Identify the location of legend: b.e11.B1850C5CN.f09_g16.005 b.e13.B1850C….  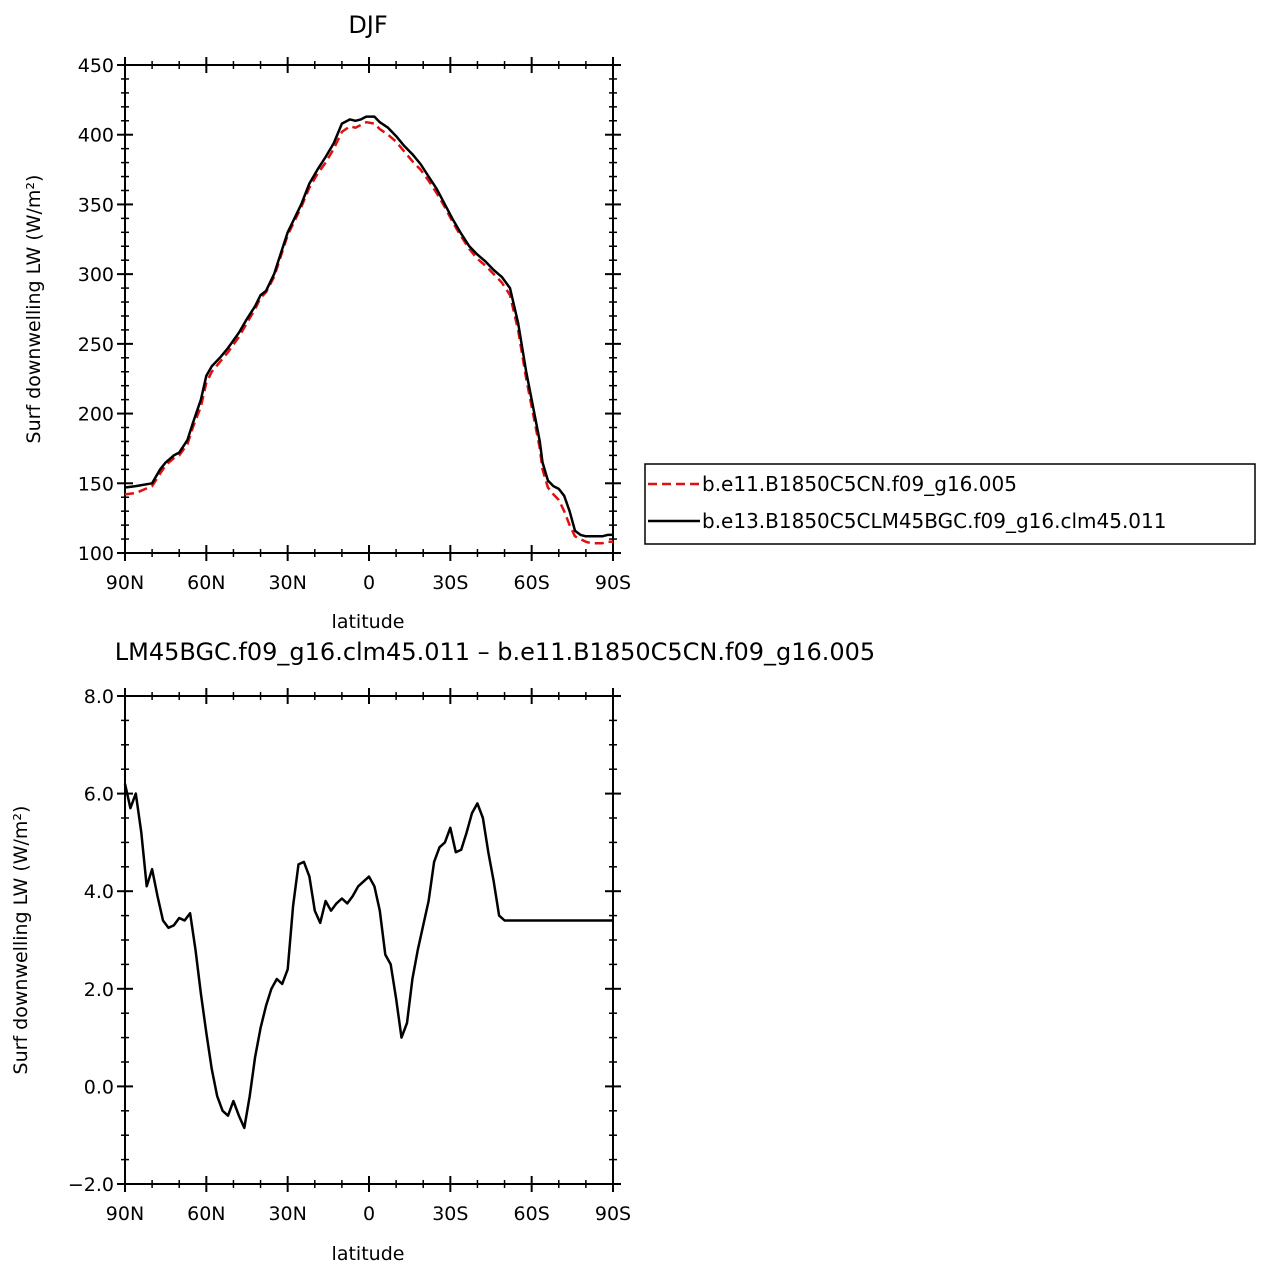
(950, 504).